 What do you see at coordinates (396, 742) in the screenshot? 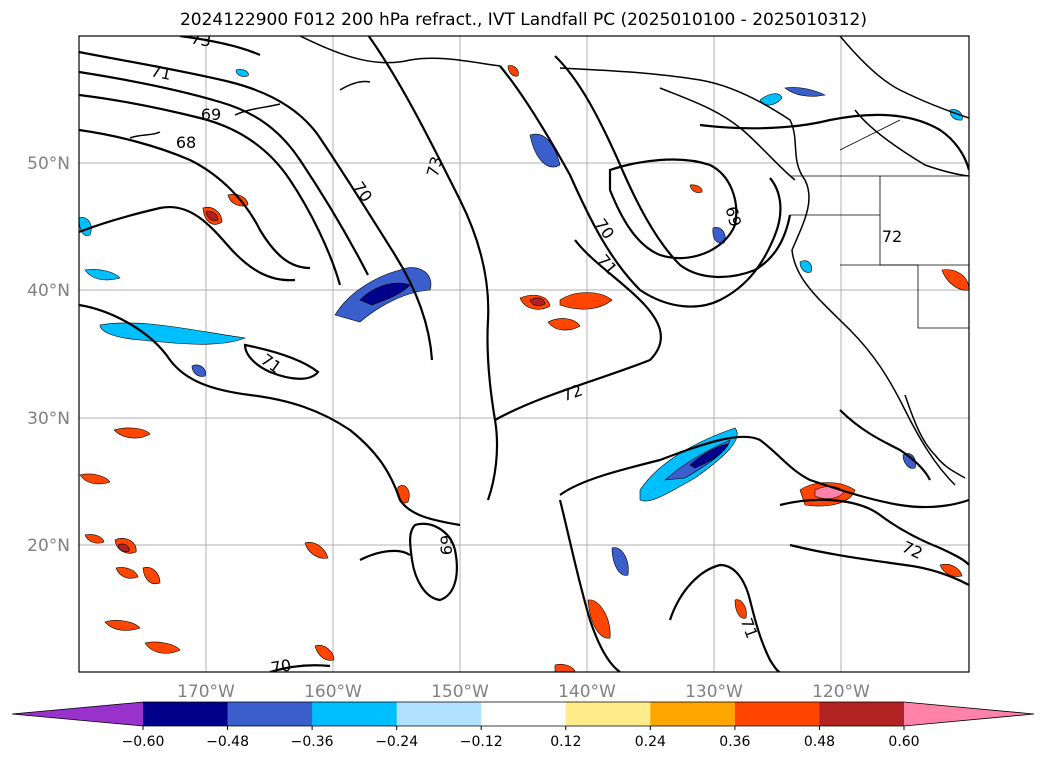
I see `colorbar-tick-label: −0.24` at bounding box center [396, 742].